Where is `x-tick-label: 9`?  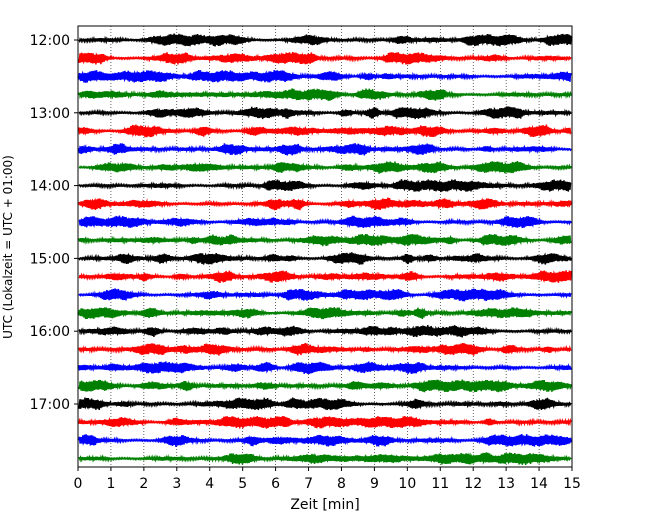
x-tick-label: 9 is located at coordinates (374, 484).